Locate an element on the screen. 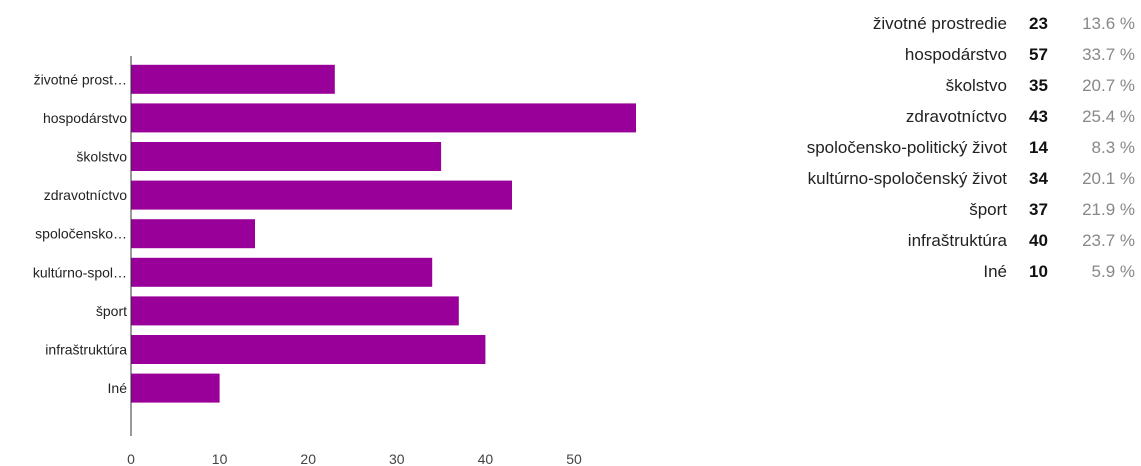  summary-label: šport is located at coordinates (988, 209).